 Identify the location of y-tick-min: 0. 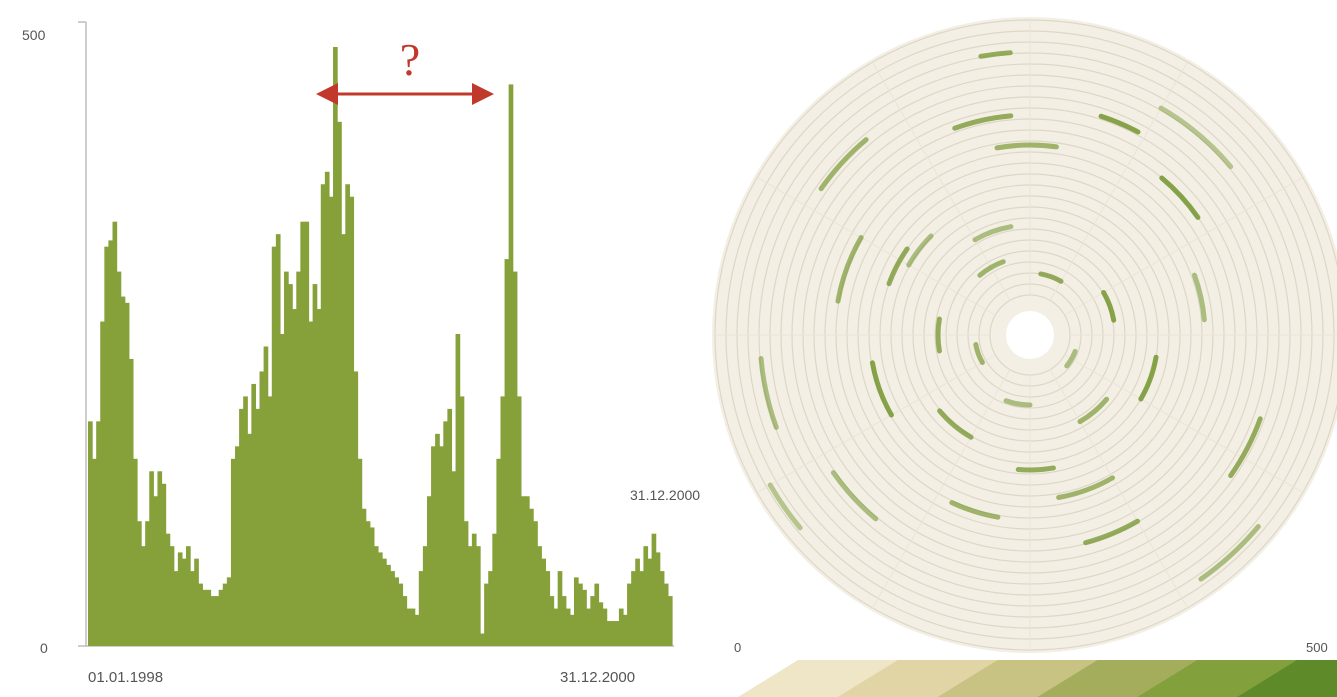
(44, 648).